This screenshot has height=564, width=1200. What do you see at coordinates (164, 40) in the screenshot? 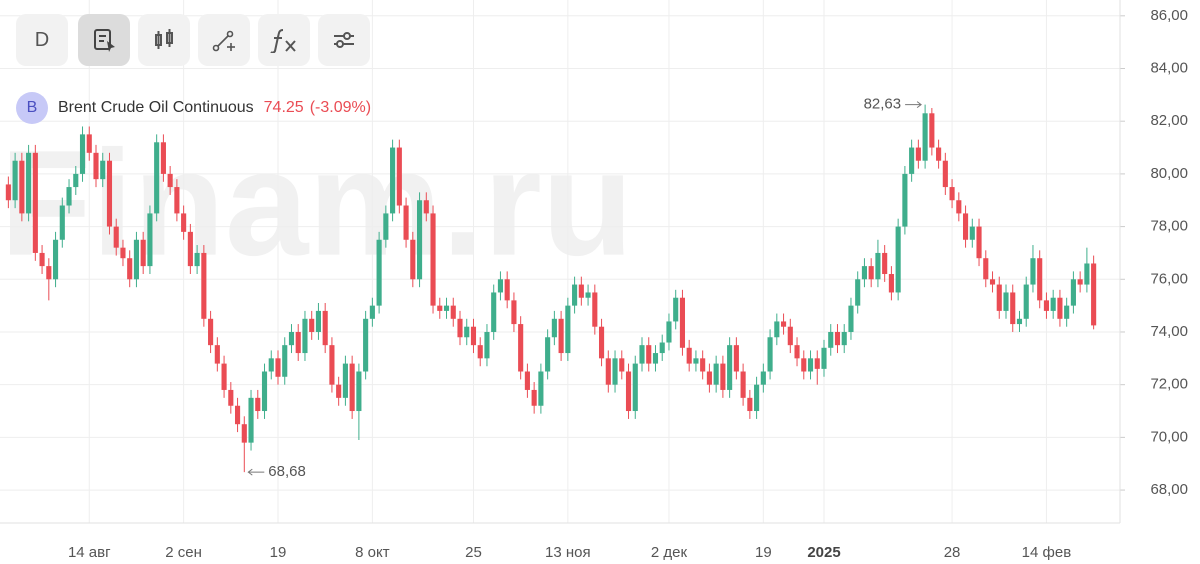
I see `chart-type-button` at bounding box center [164, 40].